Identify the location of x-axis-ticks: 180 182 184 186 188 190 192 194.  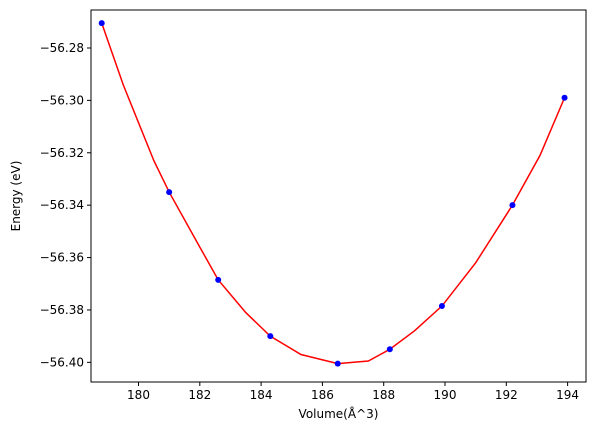
(353, 392).